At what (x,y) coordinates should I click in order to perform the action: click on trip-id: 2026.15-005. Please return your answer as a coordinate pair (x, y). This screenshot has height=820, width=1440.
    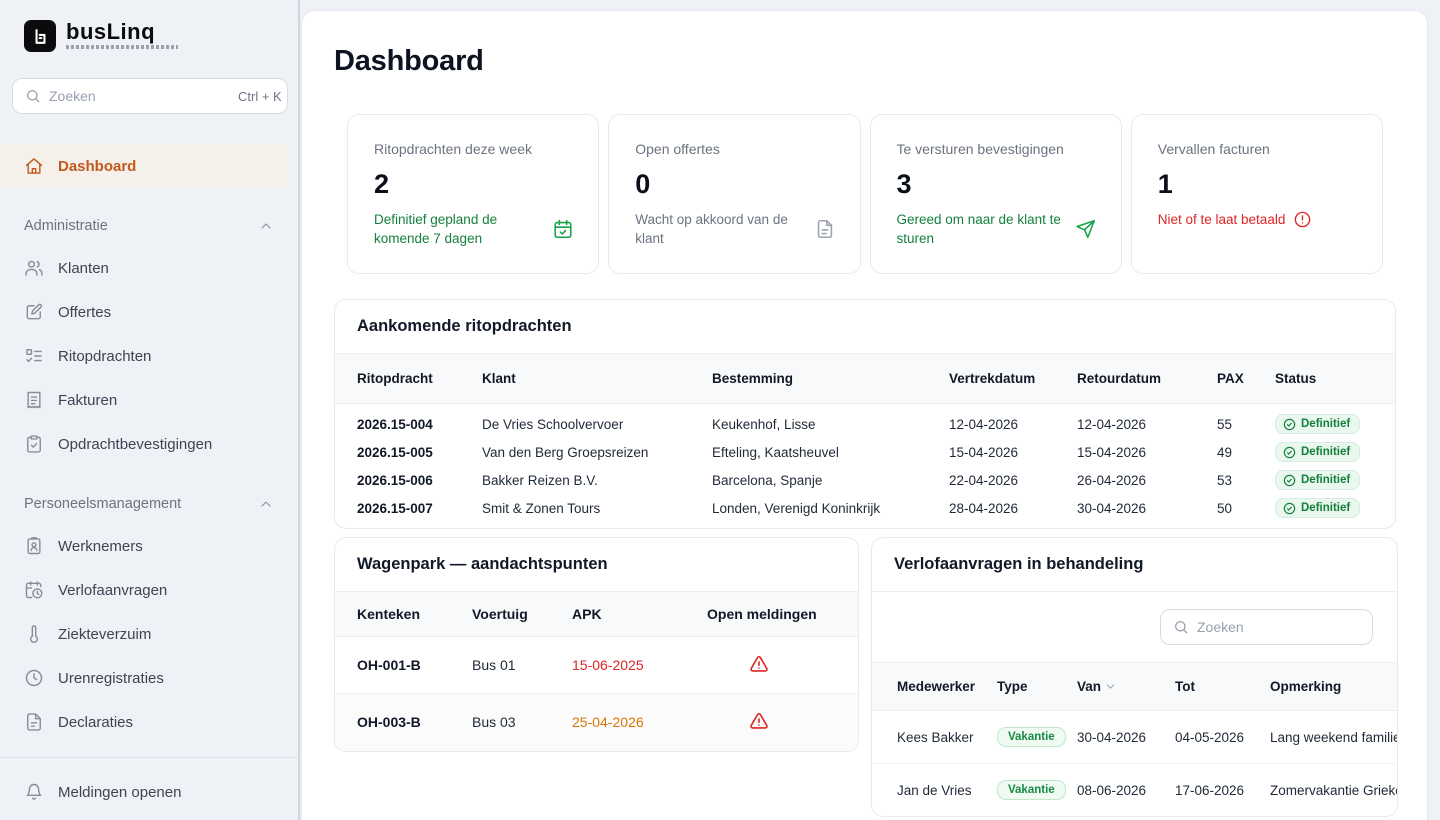
    Looking at the image, I should click on (395, 452).